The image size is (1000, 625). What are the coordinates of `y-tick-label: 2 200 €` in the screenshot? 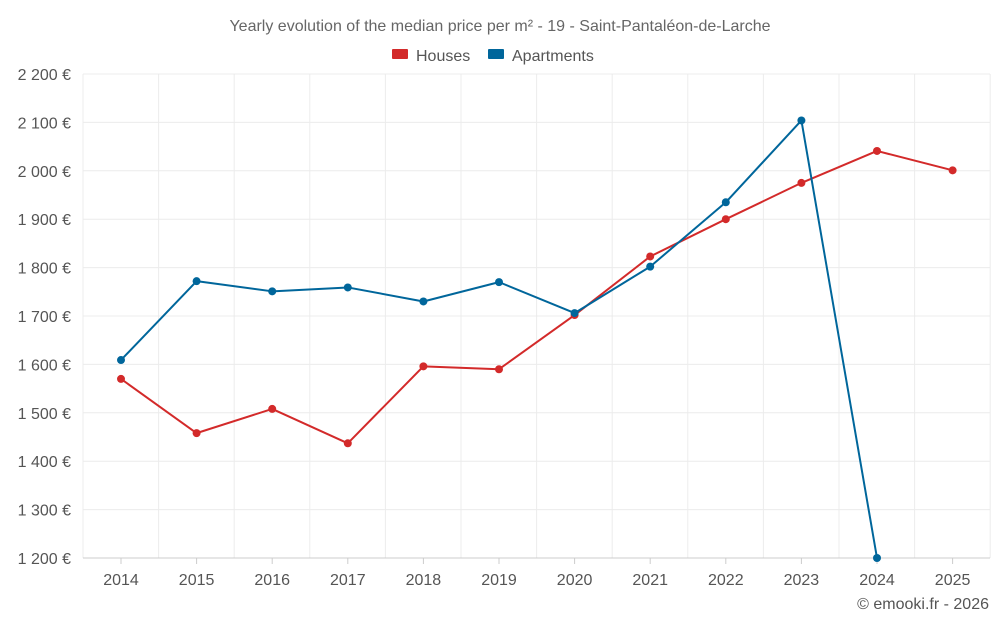 It's located at (44, 75).